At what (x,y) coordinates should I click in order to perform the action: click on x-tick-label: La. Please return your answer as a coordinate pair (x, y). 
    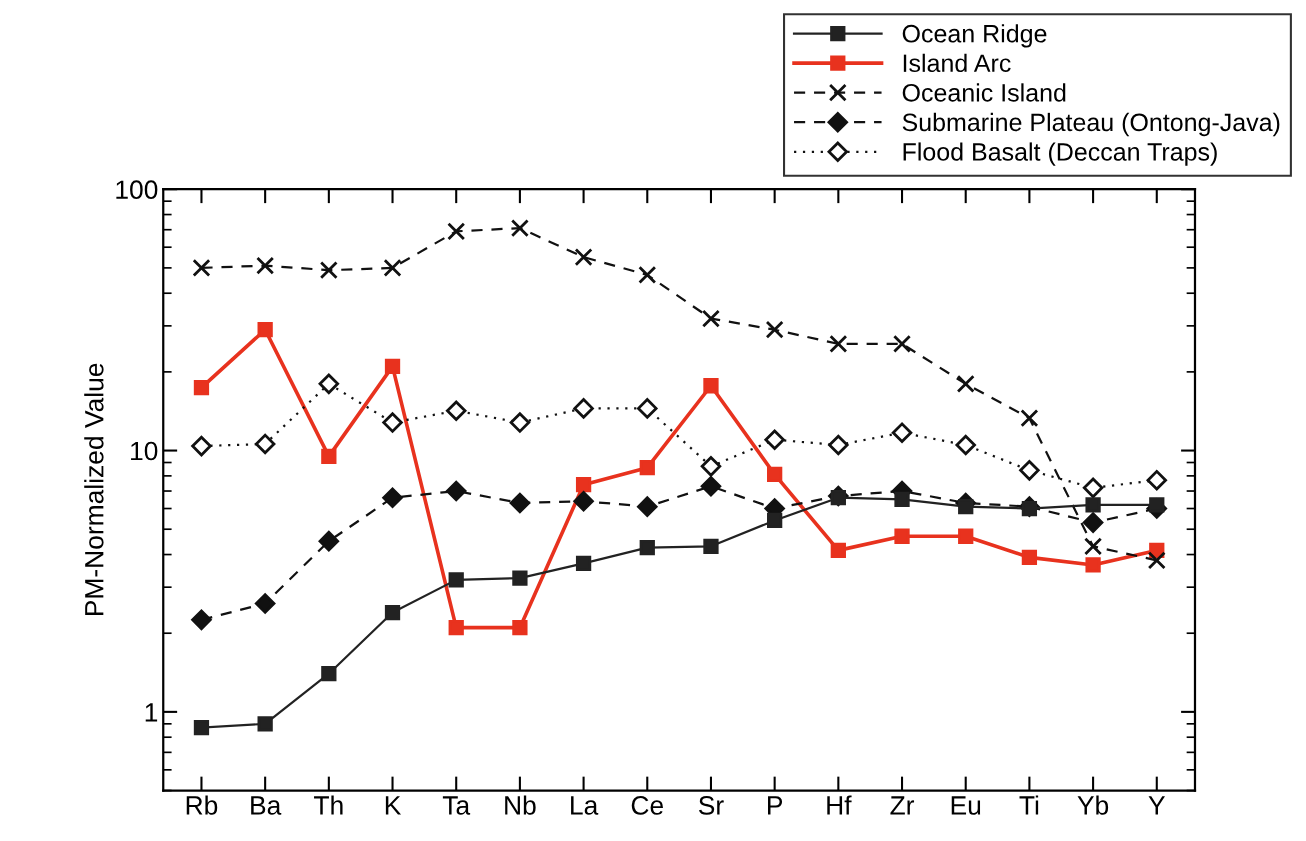
    Looking at the image, I should click on (585, 805).